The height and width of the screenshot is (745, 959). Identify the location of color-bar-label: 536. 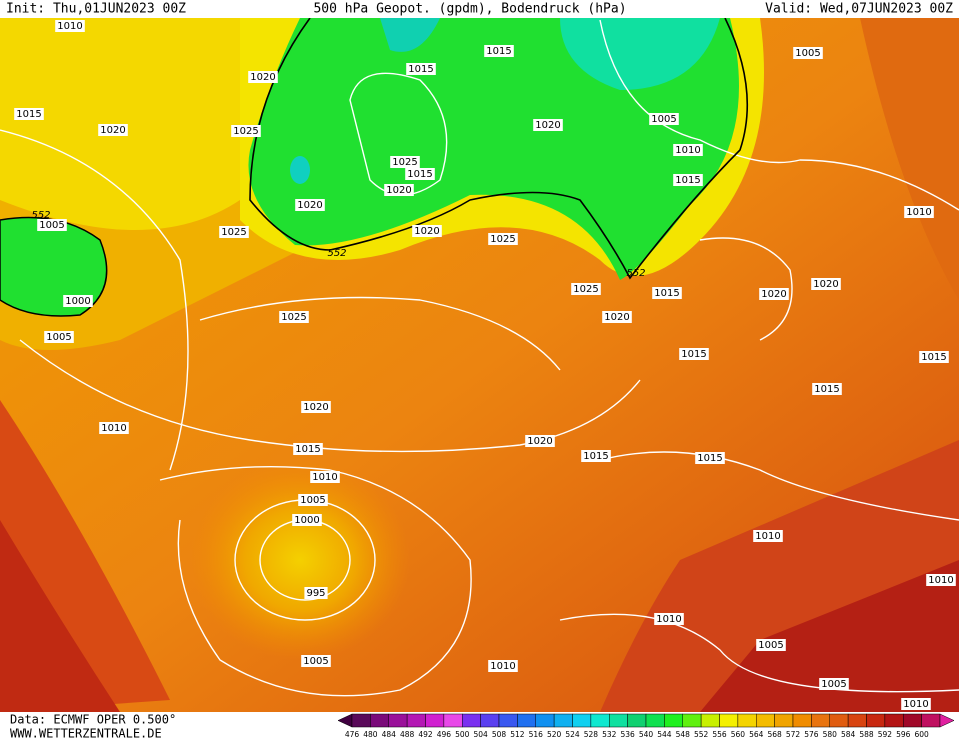
(627, 734).